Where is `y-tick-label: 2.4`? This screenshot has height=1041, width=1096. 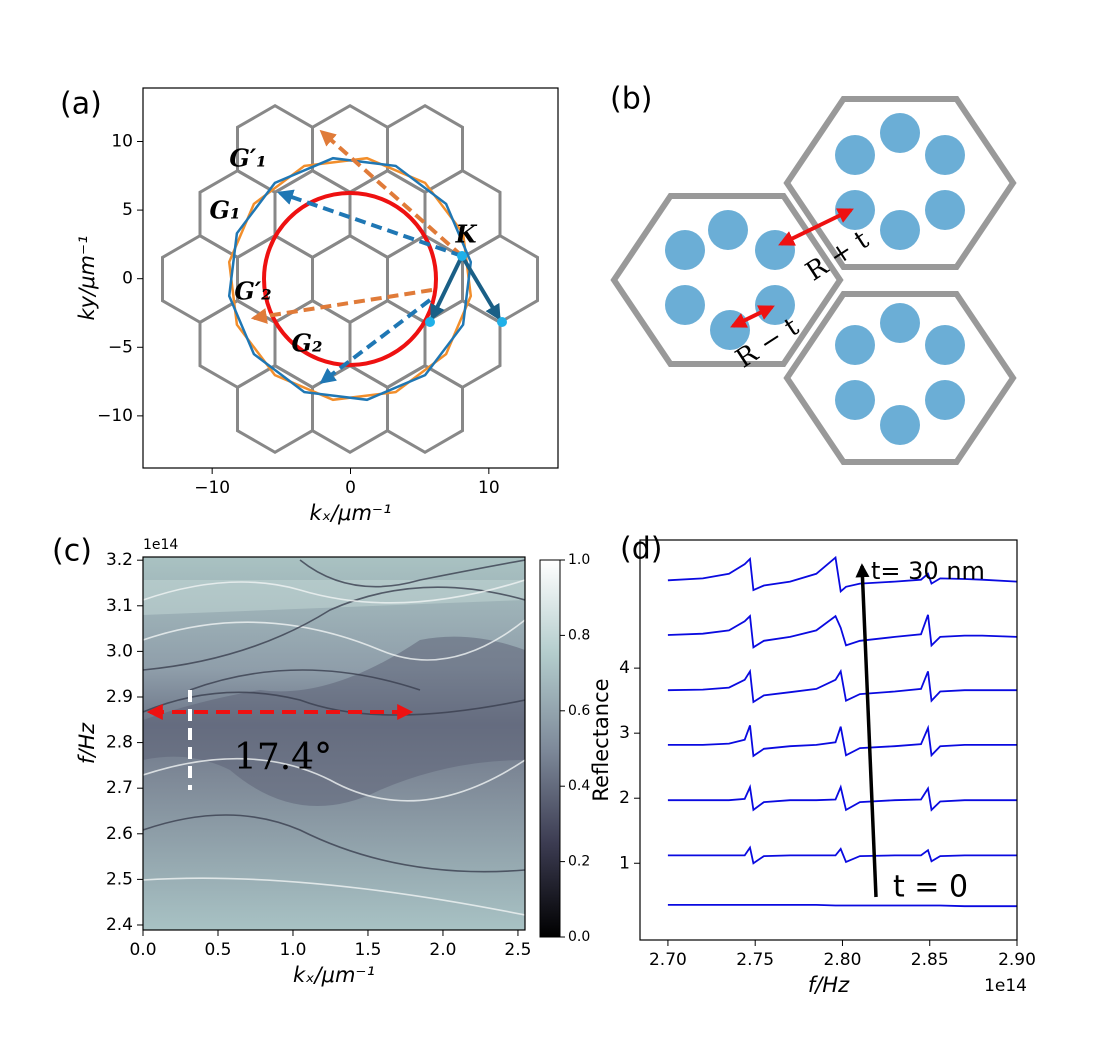
y-tick-label: 2.4 is located at coordinates (119, 925).